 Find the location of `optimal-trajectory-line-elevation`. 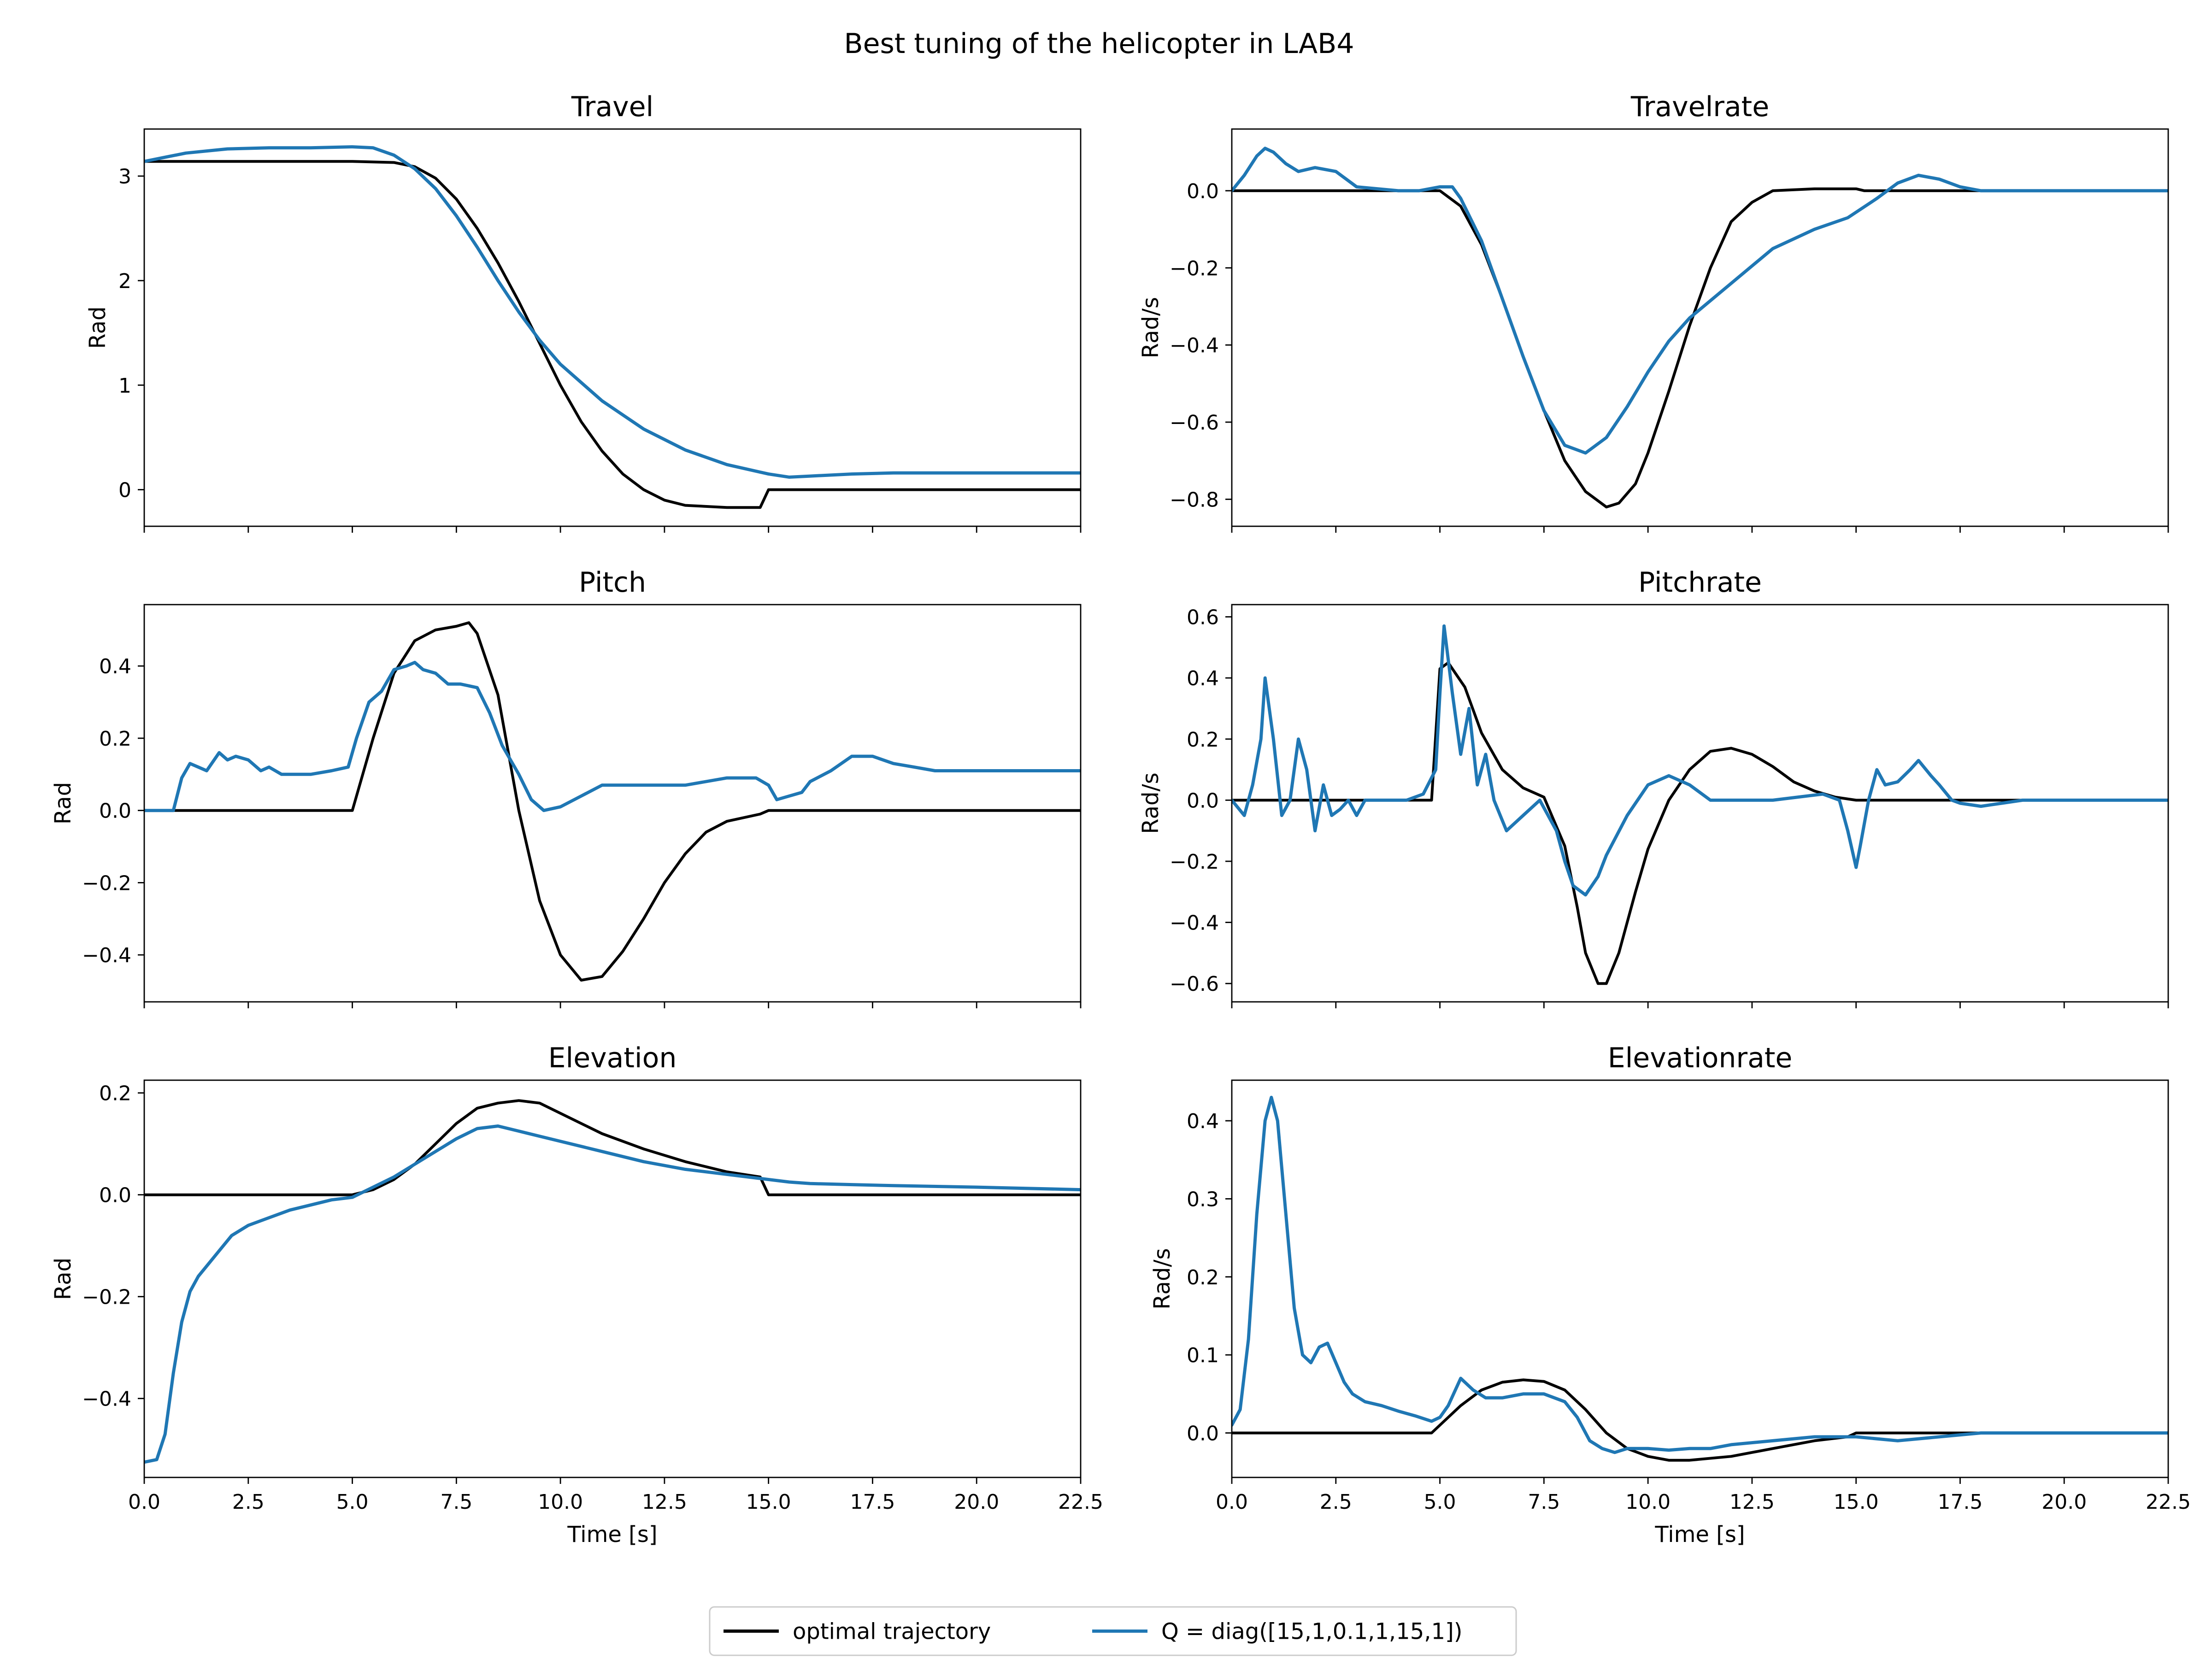

optimal-trajectory-line-elevation is located at coordinates (612, 1147).